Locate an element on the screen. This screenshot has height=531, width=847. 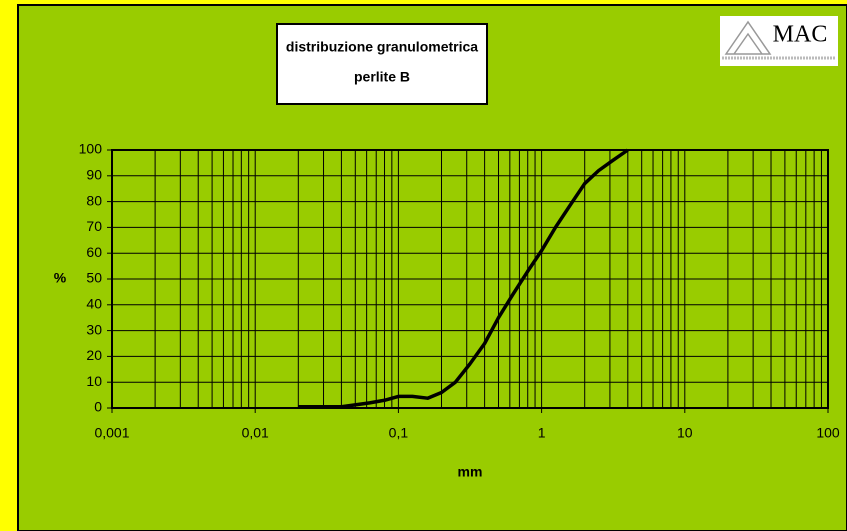
x-tick-label: 1 is located at coordinates (542, 433).